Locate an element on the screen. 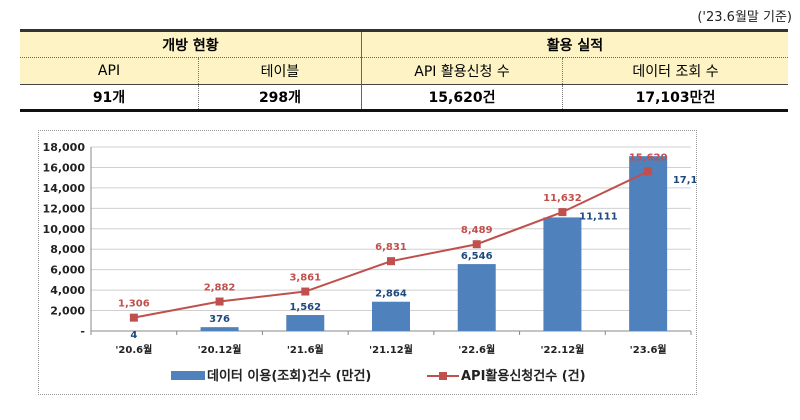 The height and width of the screenshot is (420, 800). line-data-label: 1,306 is located at coordinates (134, 304).